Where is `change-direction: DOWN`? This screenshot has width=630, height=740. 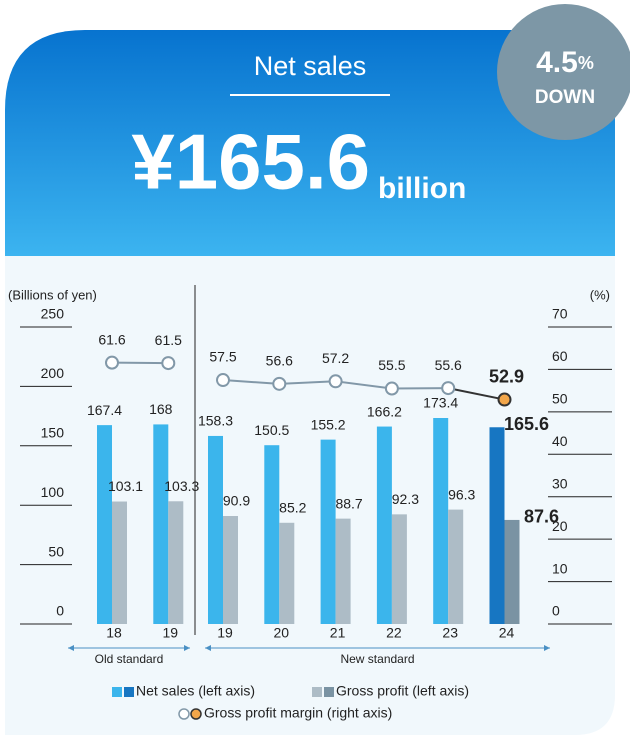
change-direction: DOWN is located at coordinates (565, 97).